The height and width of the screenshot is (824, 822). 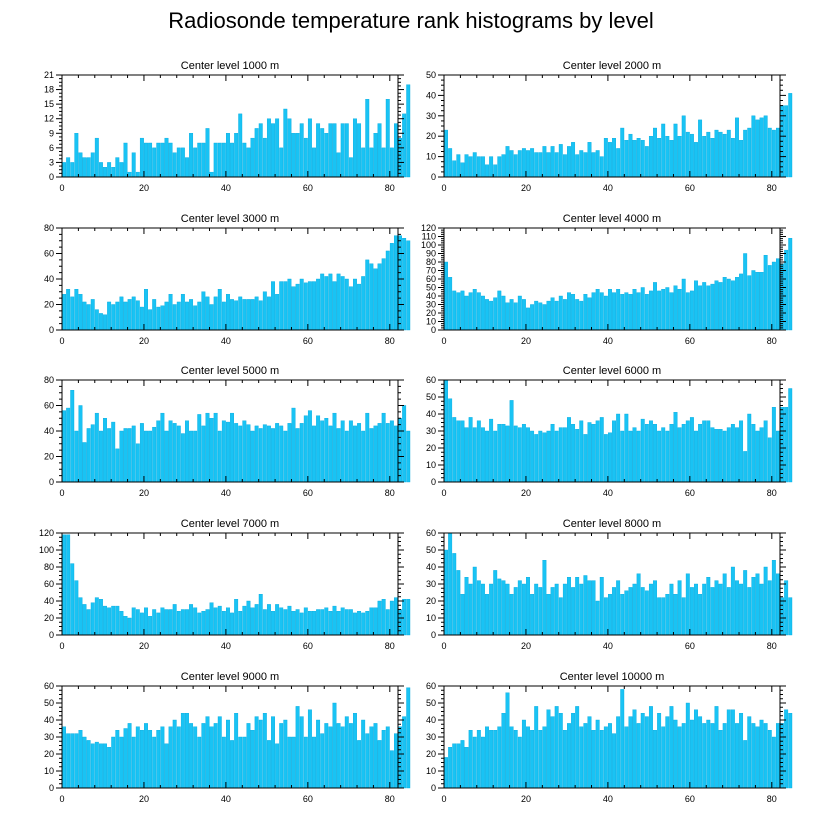 I want to click on x-tick-label: 40, so click(x=226, y=646).